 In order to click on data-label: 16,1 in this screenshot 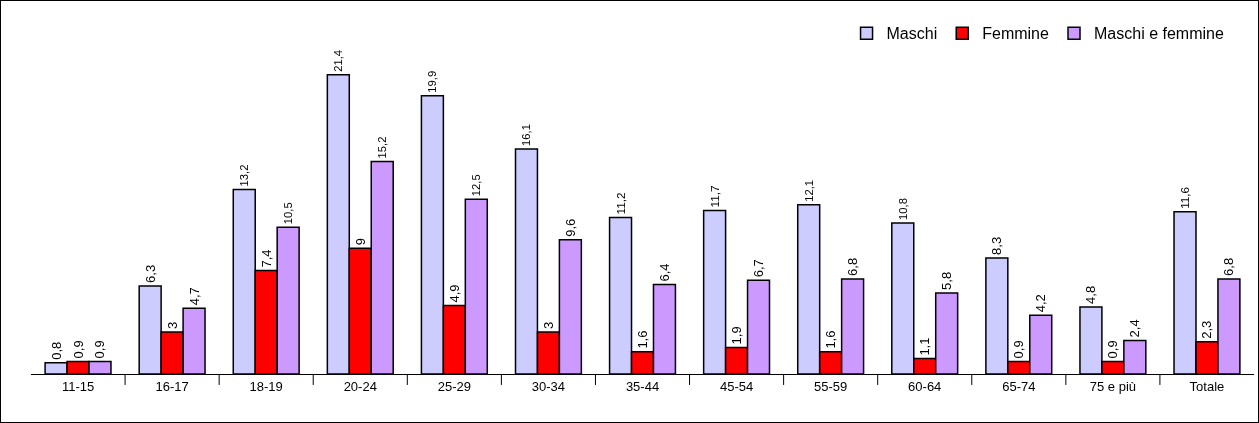, I will do `click(526, 134)`.